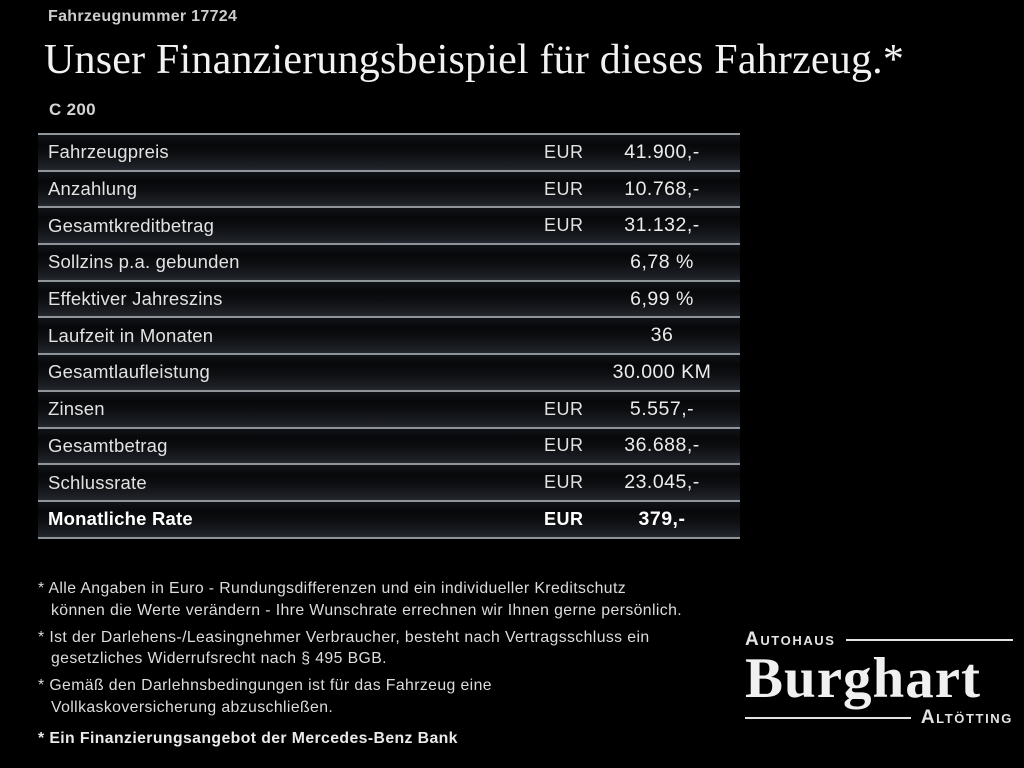  What do you see at coordinates (389, 408) in the screenshot?
I see `table-row: Zinsen EUR 5.557,-` at bounding box center [389, 408].